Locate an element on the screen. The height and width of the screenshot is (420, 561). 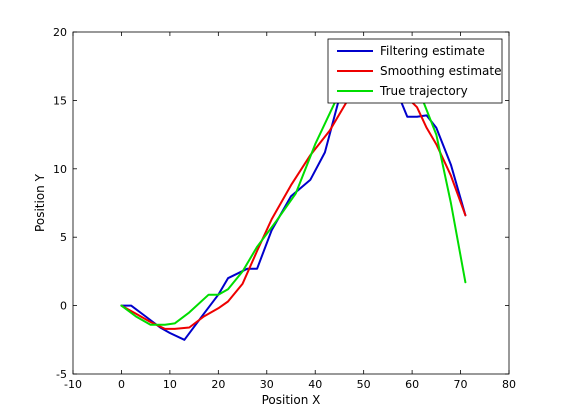
y-tick-label: -5 is located at coordinates (61, 374).